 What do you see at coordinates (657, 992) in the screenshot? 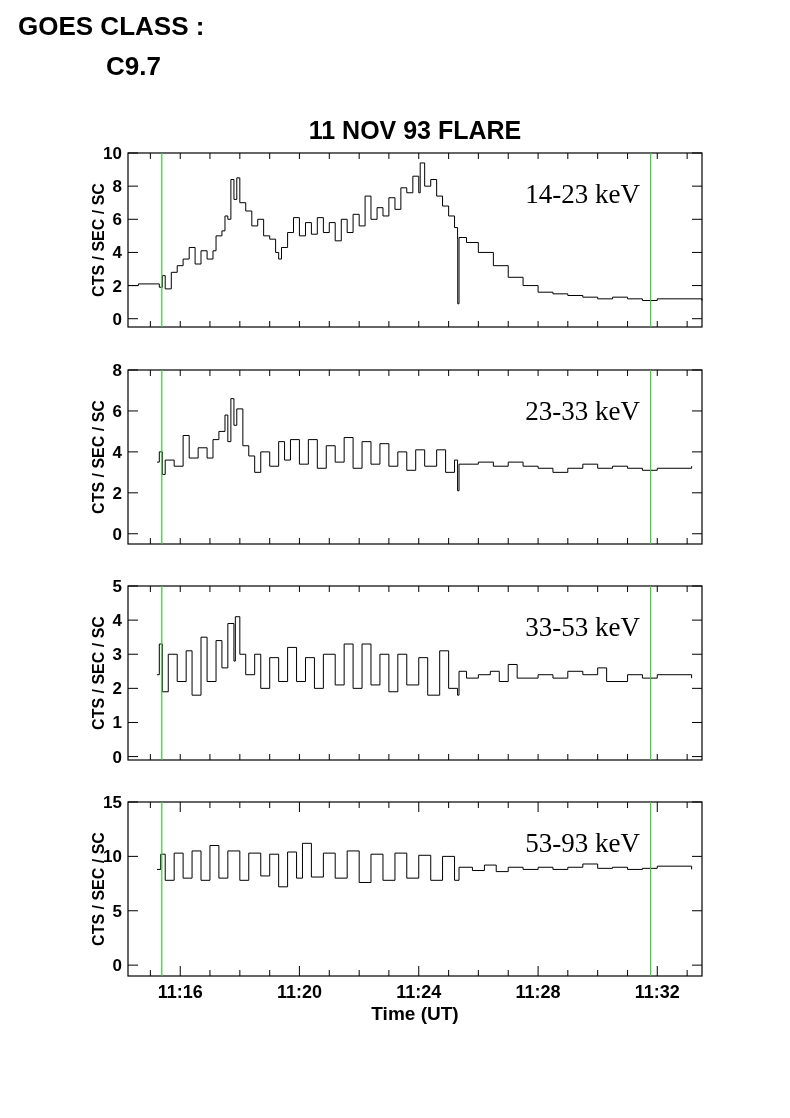
I see `x-tick-label: 11:32` at bounding box center [657, 992].